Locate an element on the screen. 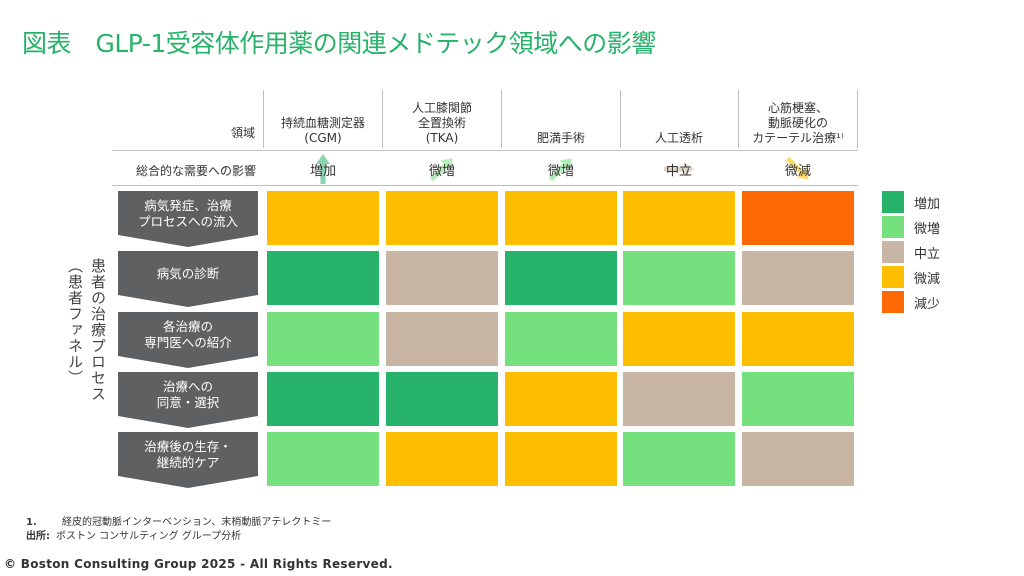  column-header: 持続血糖測定器 (CGM) is located at coordinates (323, 118).